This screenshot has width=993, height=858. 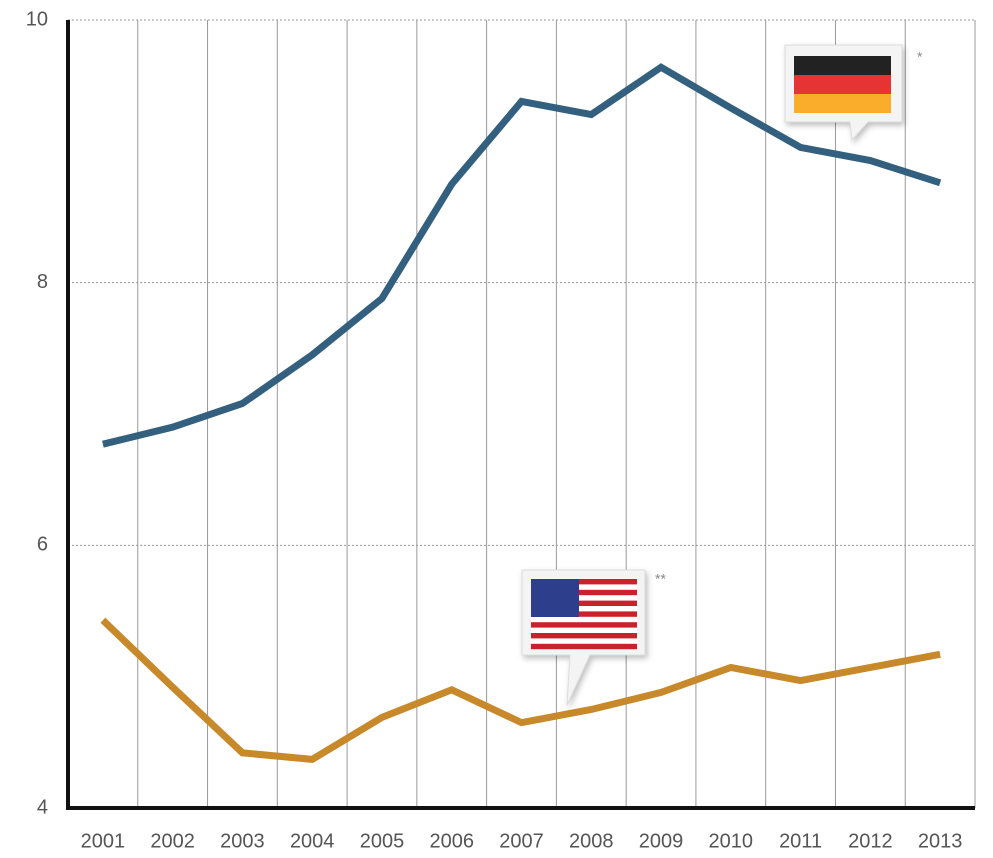 I want to click on x-tick-label: 2012, so click(x=870, y=841).